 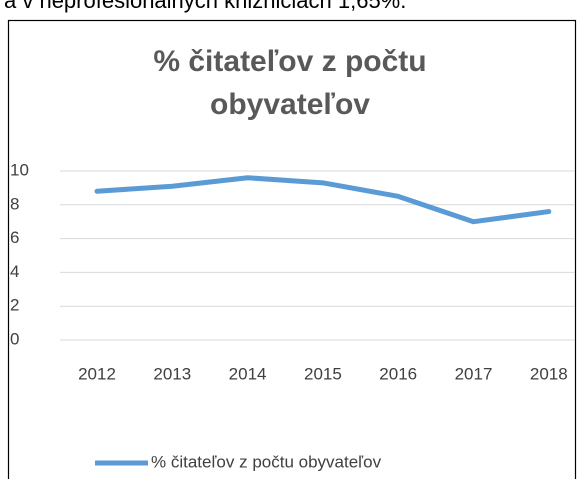 I want to click on x-tick-label: 2012, so click(x=97, y=373).